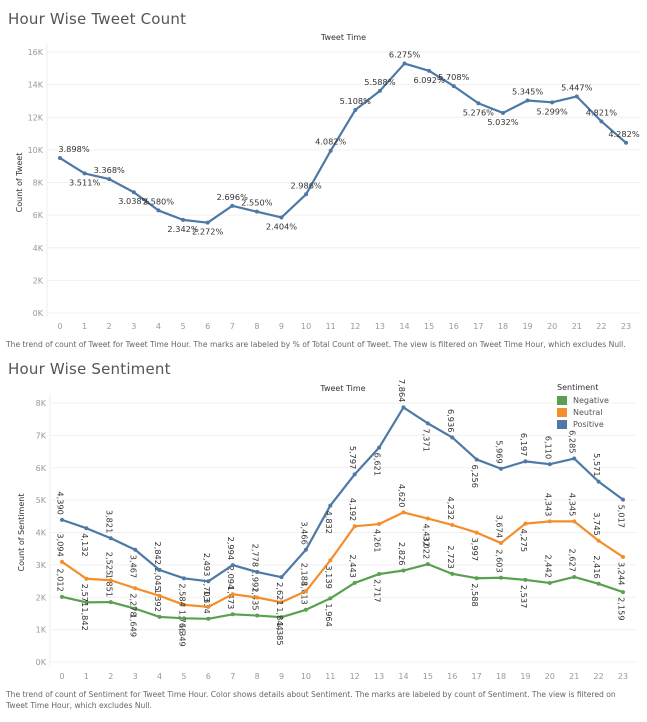 The image size is (647, 722). Describe the element at coordinates (329, 614) in the screenshot. I see `data-label: 1,964` at that location.